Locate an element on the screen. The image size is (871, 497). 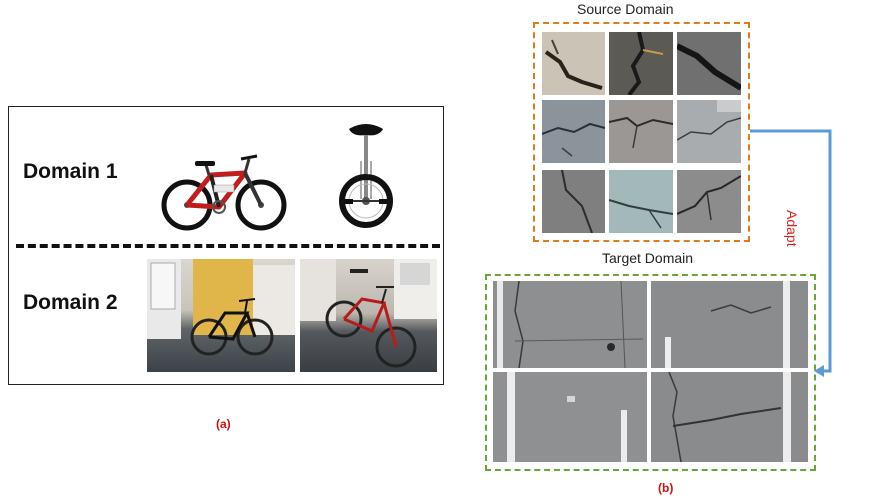
unicycle-illustration is located at coordinates (366, 176).